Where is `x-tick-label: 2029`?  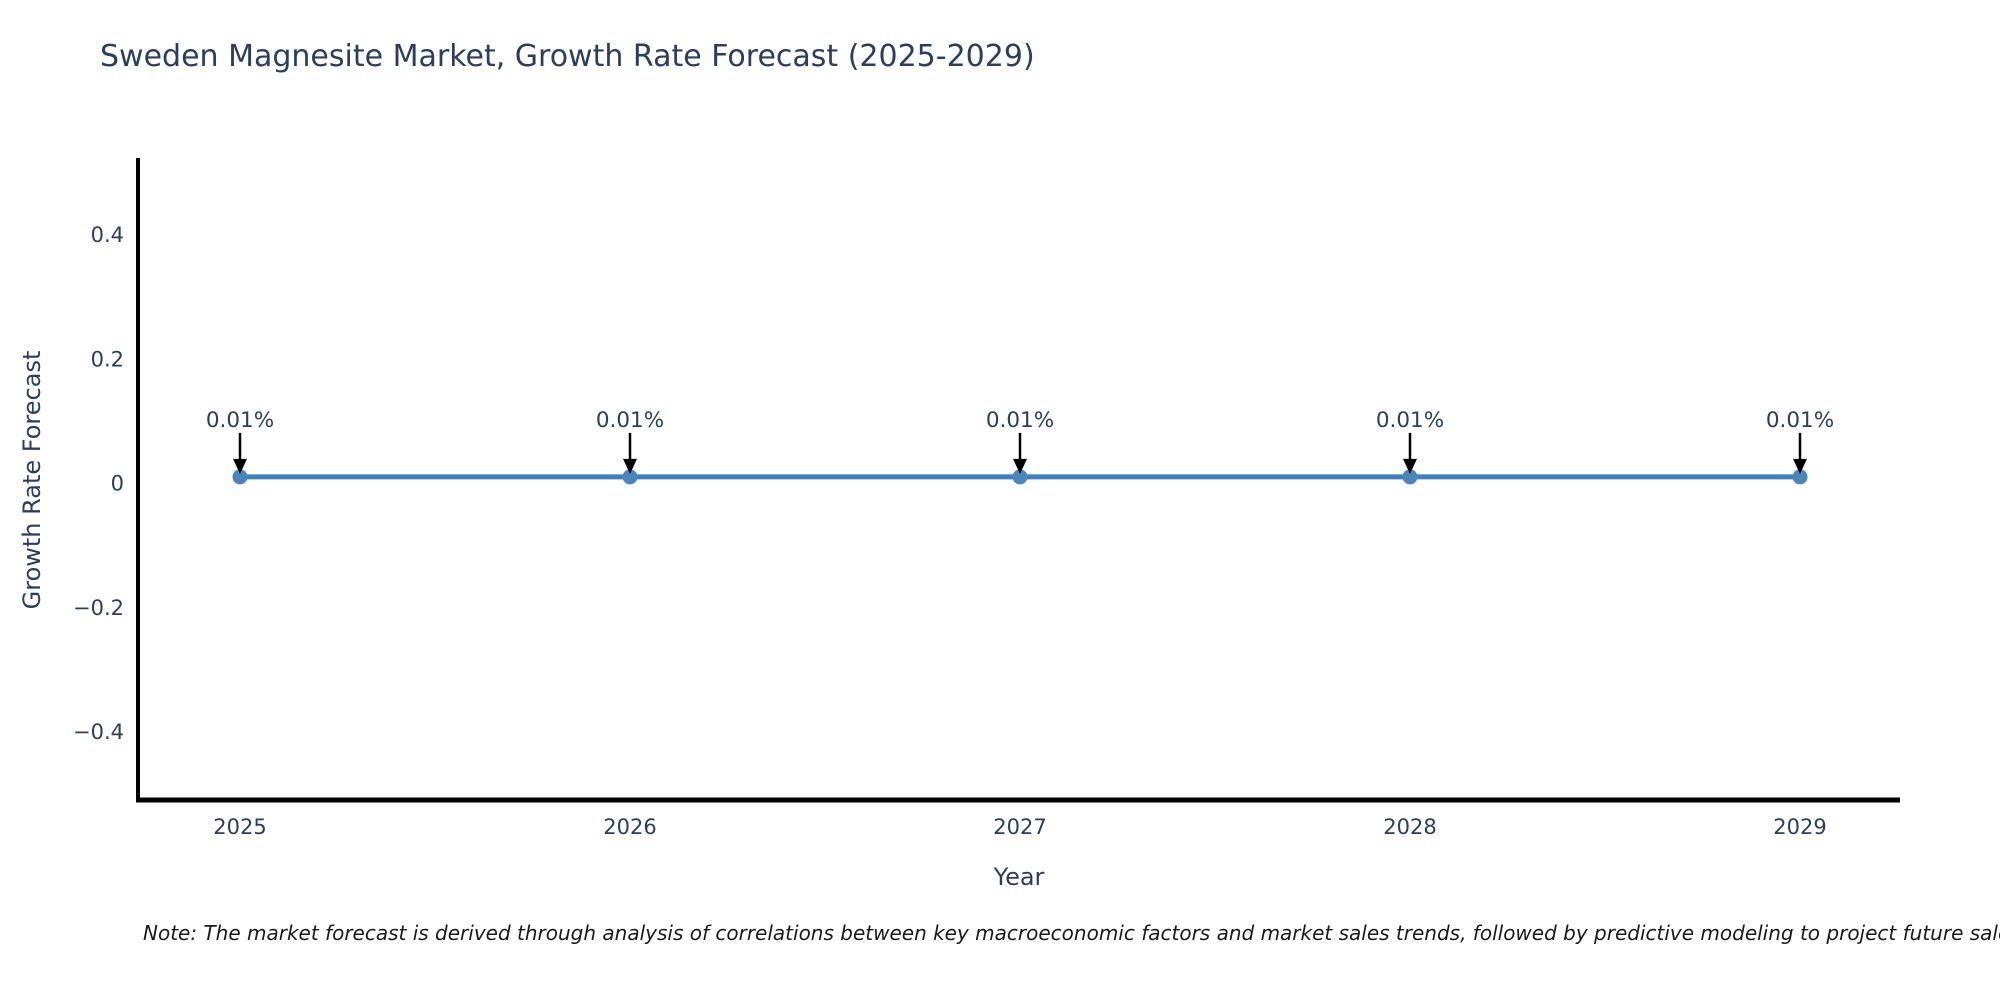 x-tick-label: 2029 is located at coordinates (1799, 827).